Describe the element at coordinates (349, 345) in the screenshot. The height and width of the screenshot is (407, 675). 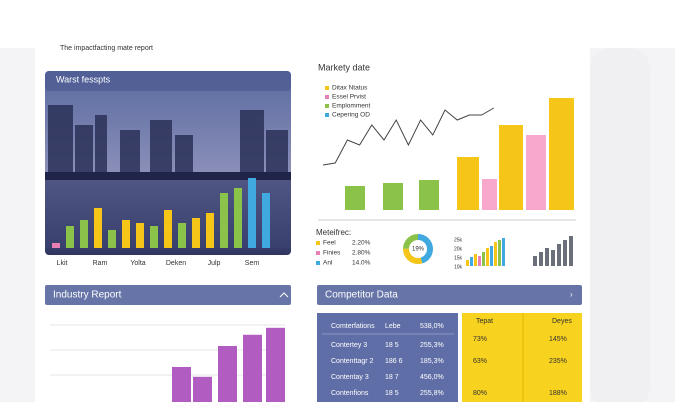
I see `table-cell: Contertey 3` at that location.